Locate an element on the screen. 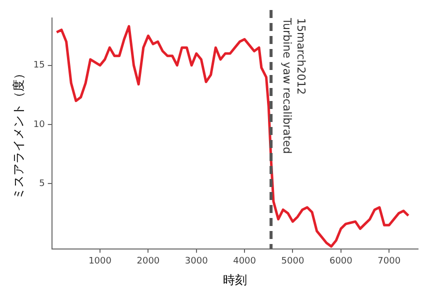 The image size is (440, 300). y-tick-label: 5 is located at coordinates (42, 184).